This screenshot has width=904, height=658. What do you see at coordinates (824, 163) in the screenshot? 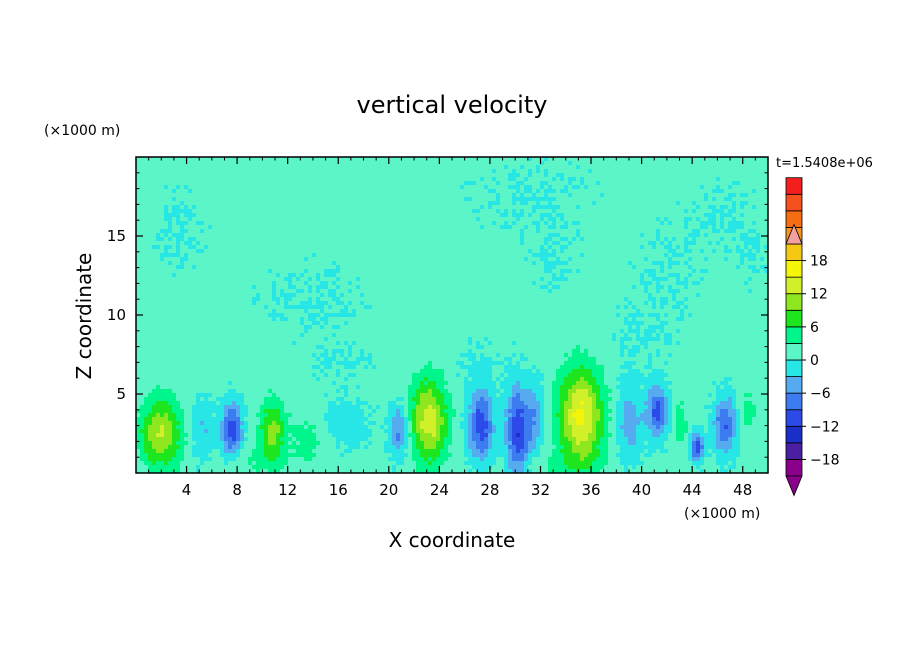
I see `time-label: t=1.5408e+06` at bounding box center [824, 163].